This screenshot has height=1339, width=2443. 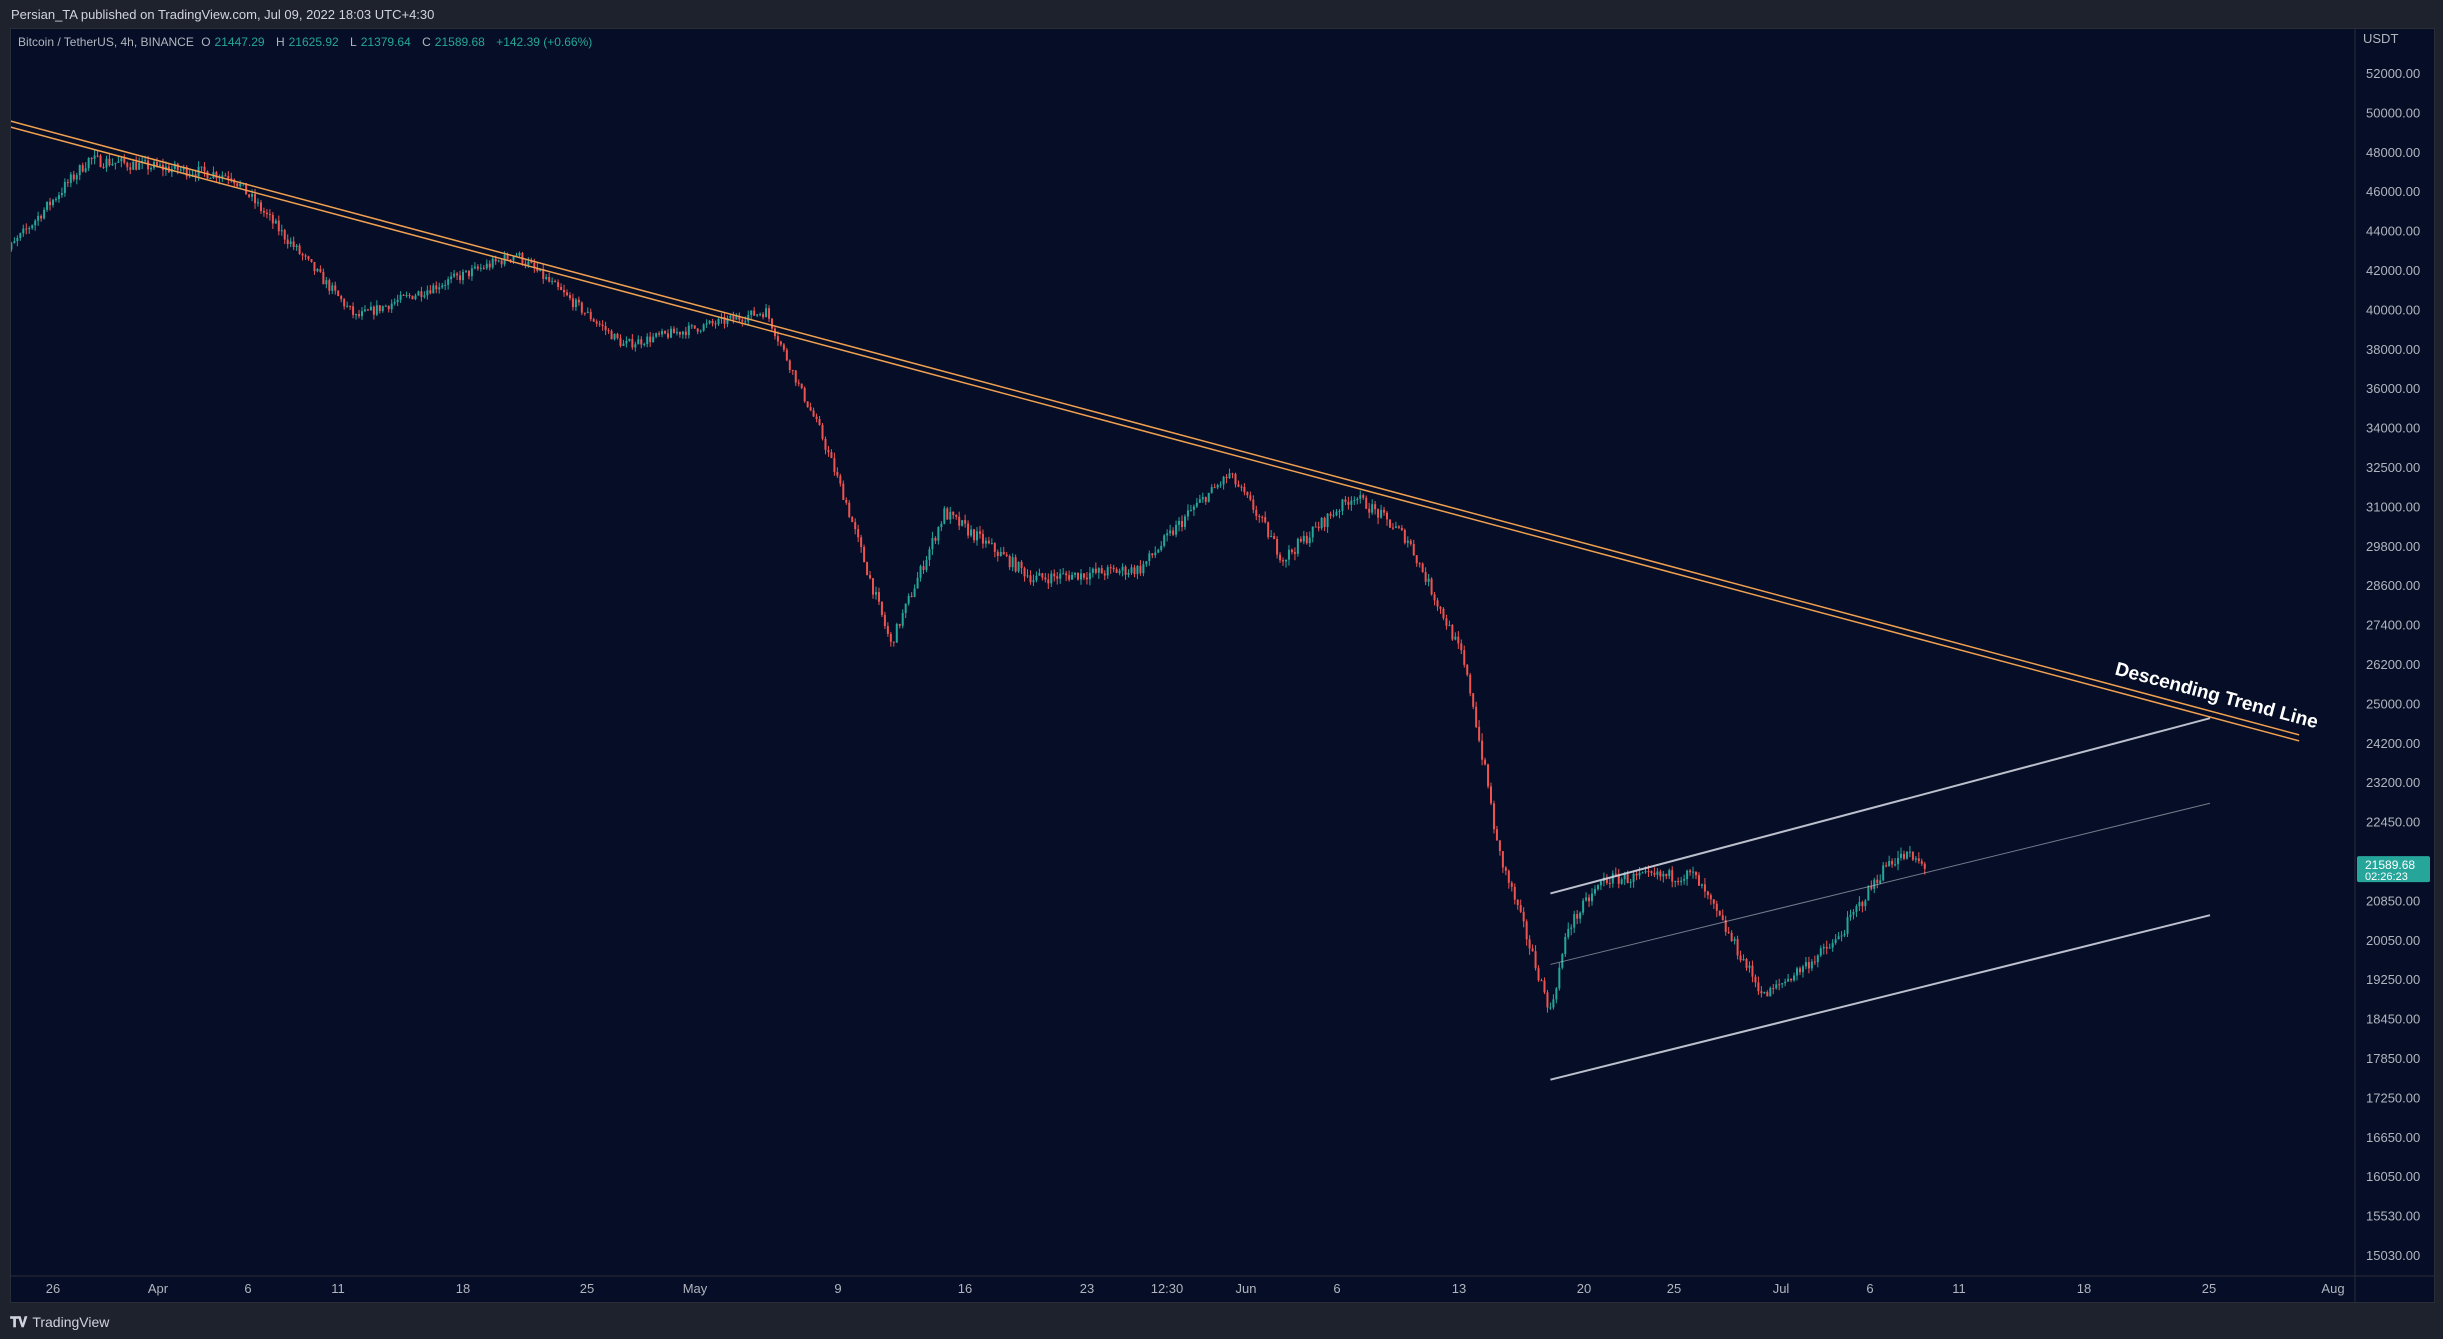 What do you see at coordinates (2394, 665) in the screenshot?
I see `price-axis-panel` at bounding box center [2394, 665].